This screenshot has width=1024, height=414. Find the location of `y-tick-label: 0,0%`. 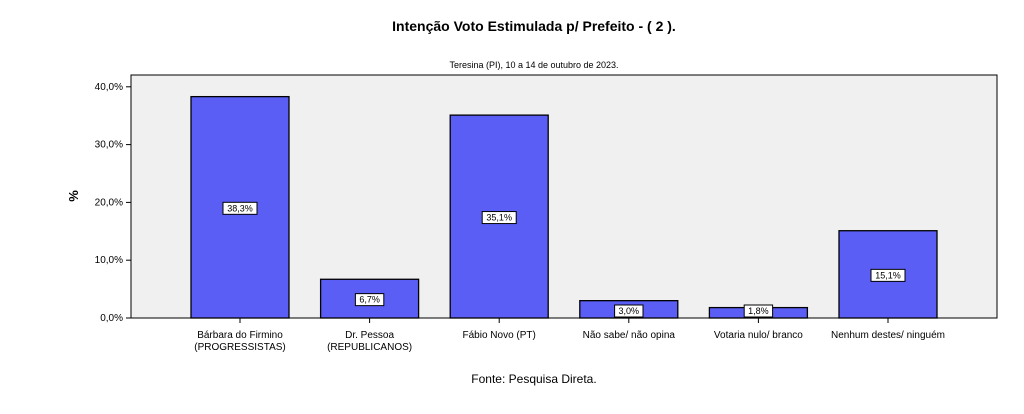

y-tick-label: 0,0% is located at coordinates (111, 318).